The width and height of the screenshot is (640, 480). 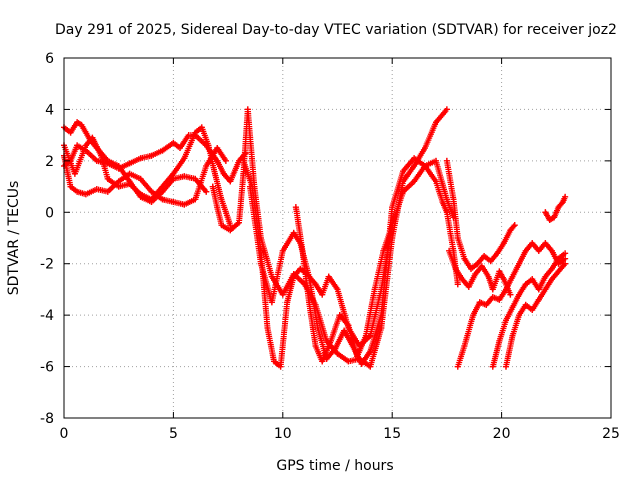 I want to click on y-tick-label: -6, so click(x=47, y=368).